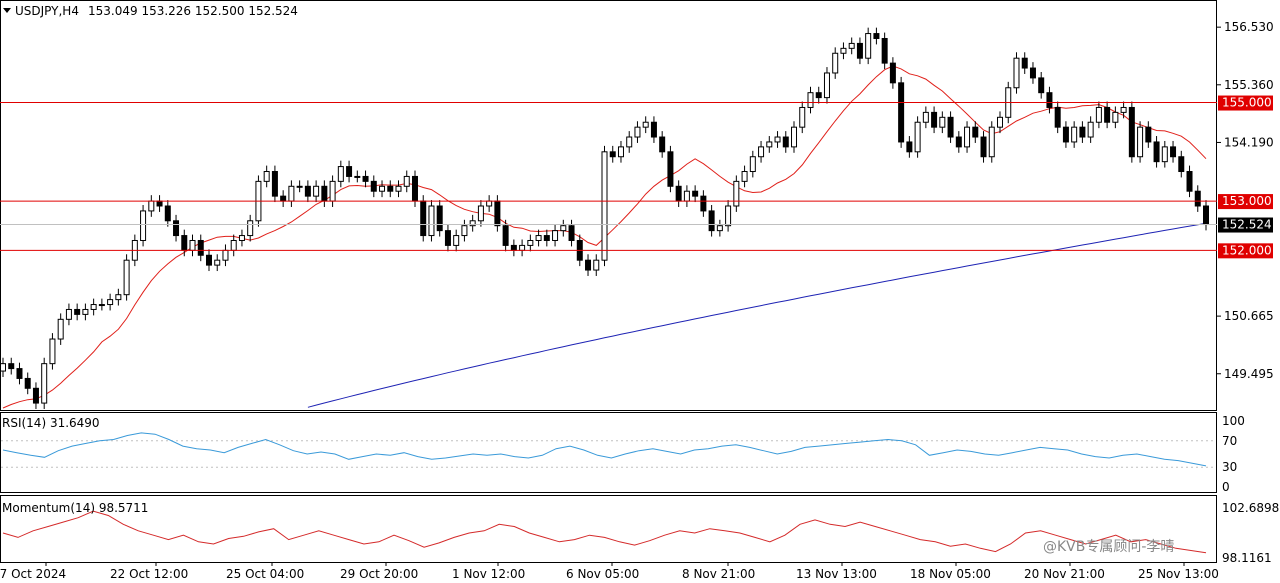 This screenshot has width=1280, height=583. What do you see at coordinates (1245, 225) in the screenshot?
I see `current-price-box` at bounding box center [1245, 225].